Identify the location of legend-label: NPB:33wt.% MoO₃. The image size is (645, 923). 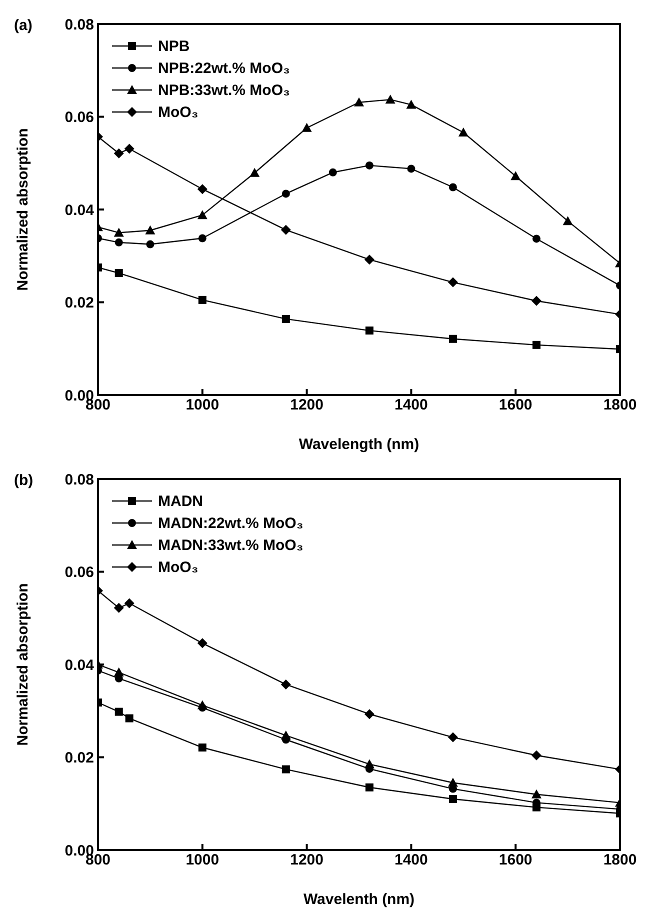
(224, 90).